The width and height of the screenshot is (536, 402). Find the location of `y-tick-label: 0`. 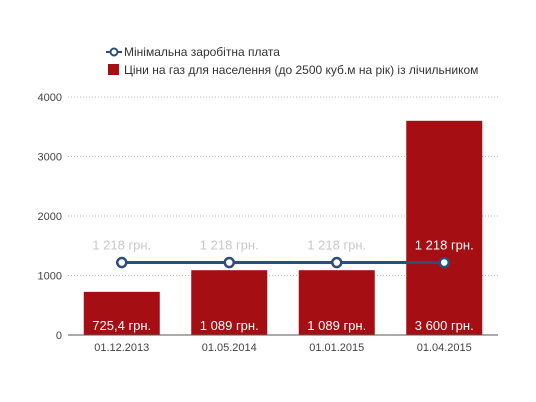

y-tick-label: 0 is located at coordinates (59, 336).